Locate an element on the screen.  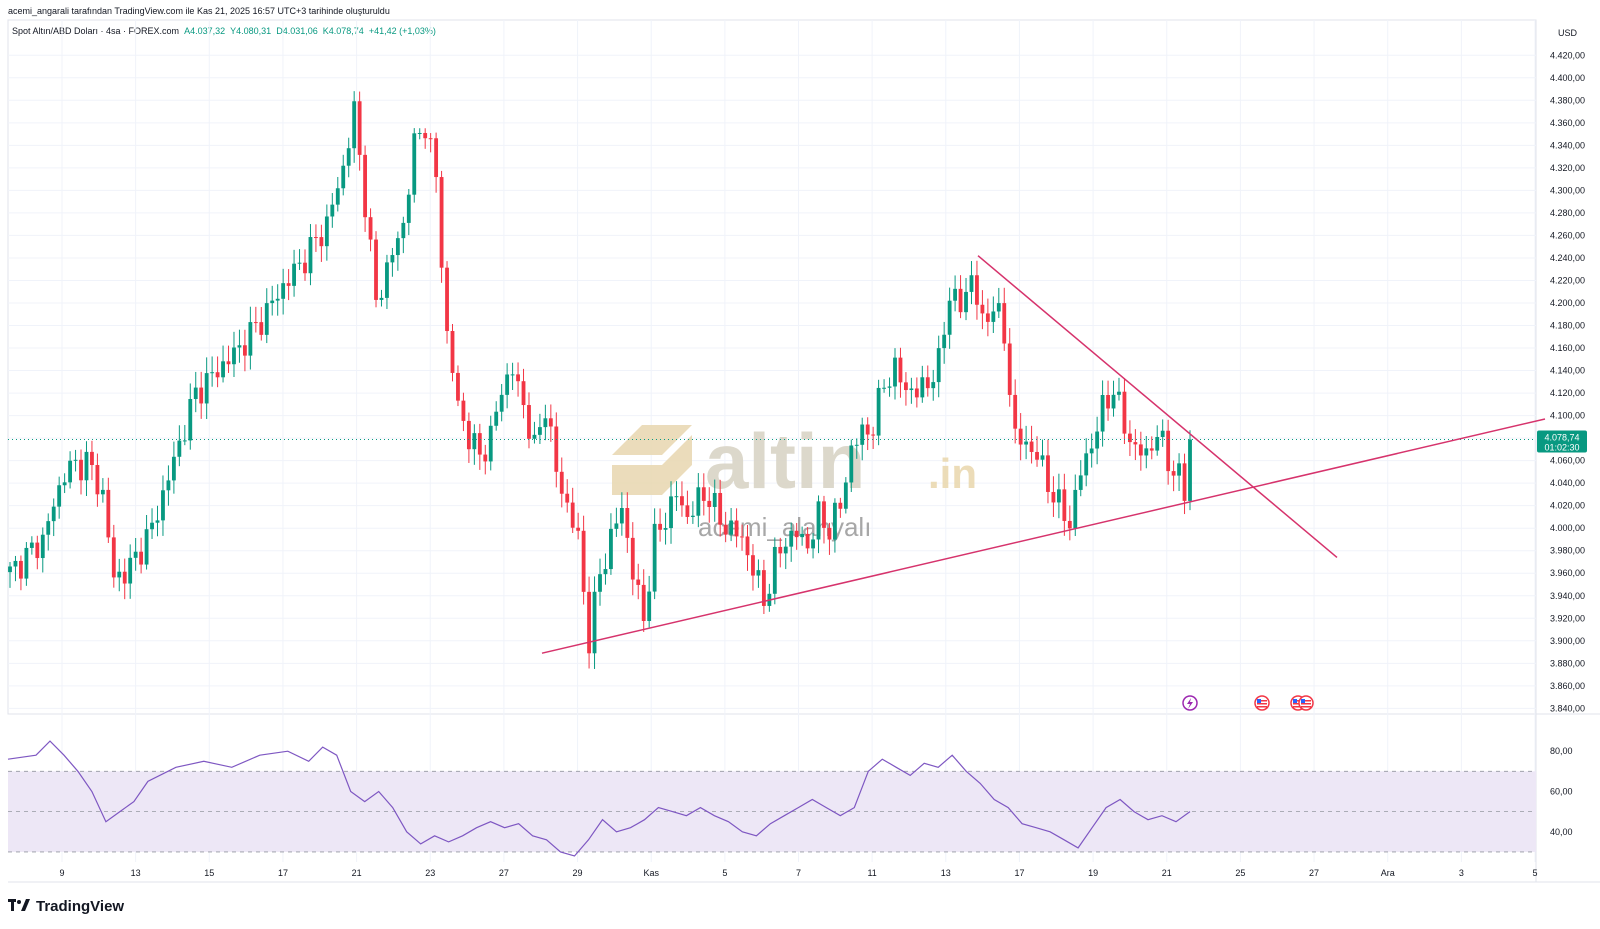
y-tick-label: 3.900,00 is located at coordinates (1567, 641).